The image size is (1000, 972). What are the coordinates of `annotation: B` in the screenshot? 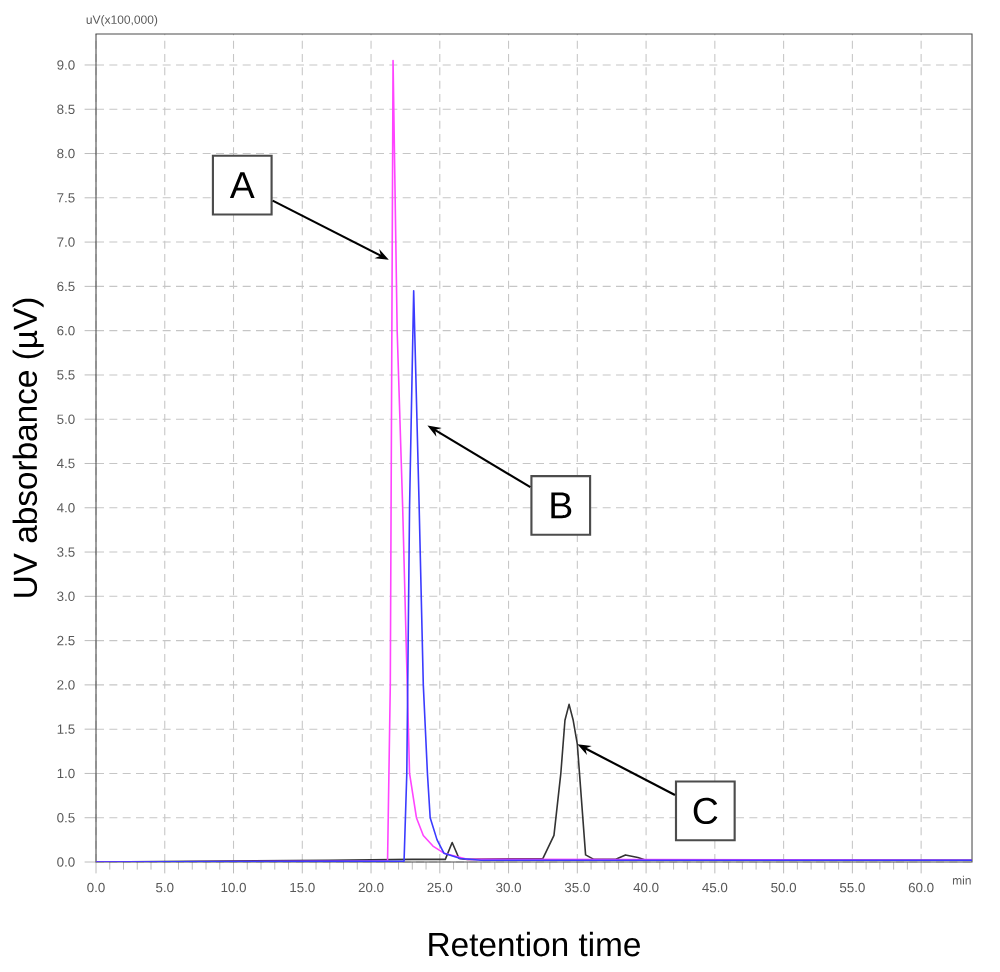 It's located at (561, 505).